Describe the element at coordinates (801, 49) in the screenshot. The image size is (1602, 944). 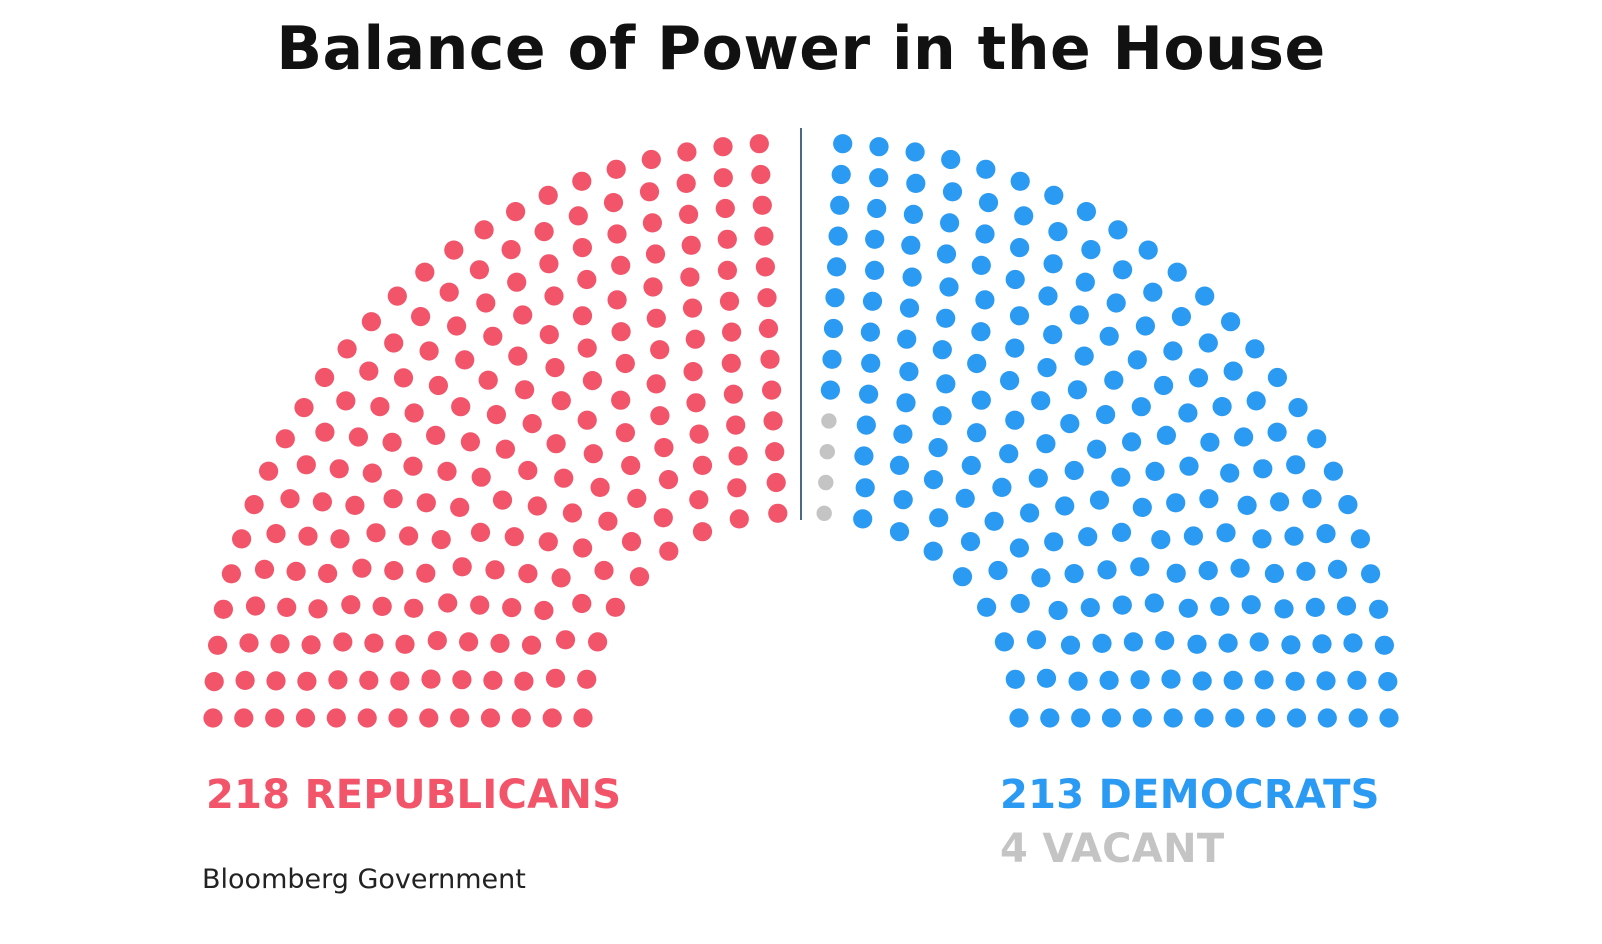
I see `chart-title: Balance of Power in the House` at that location.